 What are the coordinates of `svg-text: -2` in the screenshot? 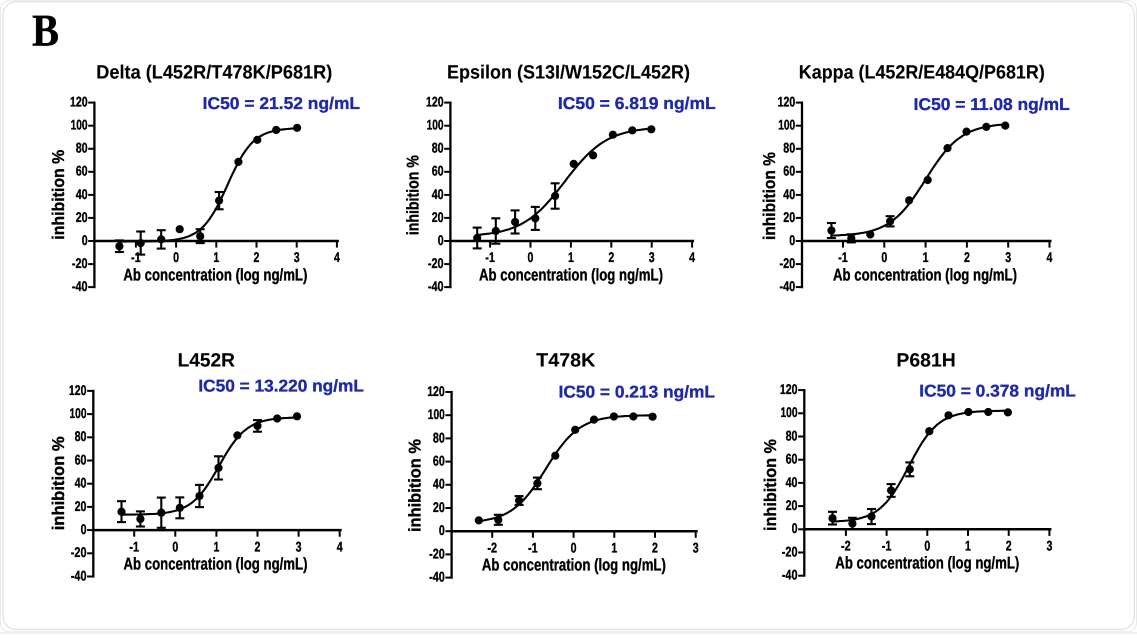 It's located at (492, 547).